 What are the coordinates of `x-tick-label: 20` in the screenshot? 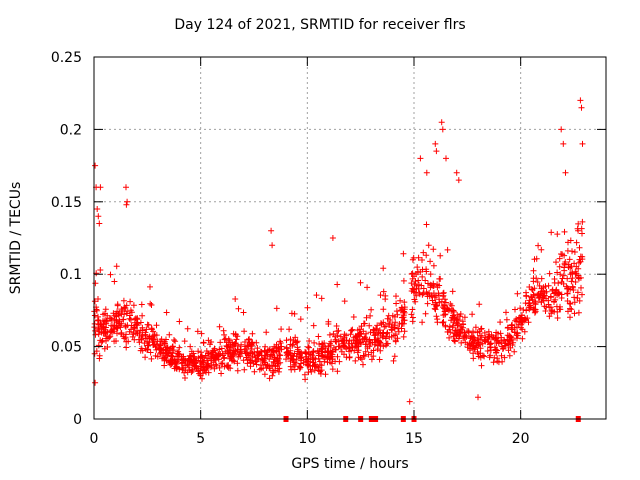 It's located at (521, 439).